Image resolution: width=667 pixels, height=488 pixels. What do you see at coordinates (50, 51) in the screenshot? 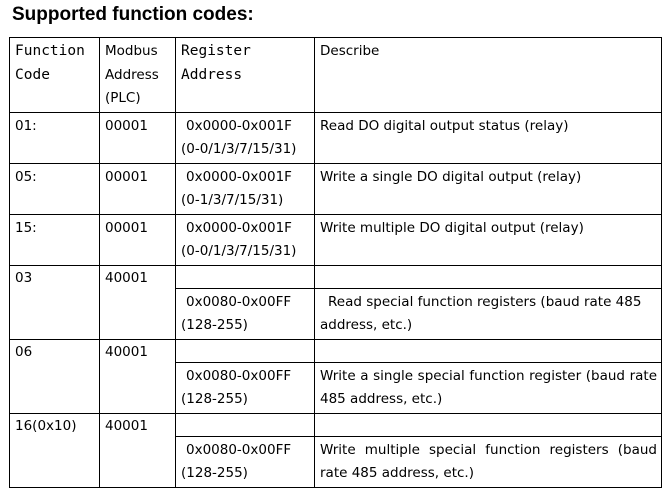
I see `header-function-code-line1: Function` at bounding box center [50, 51].